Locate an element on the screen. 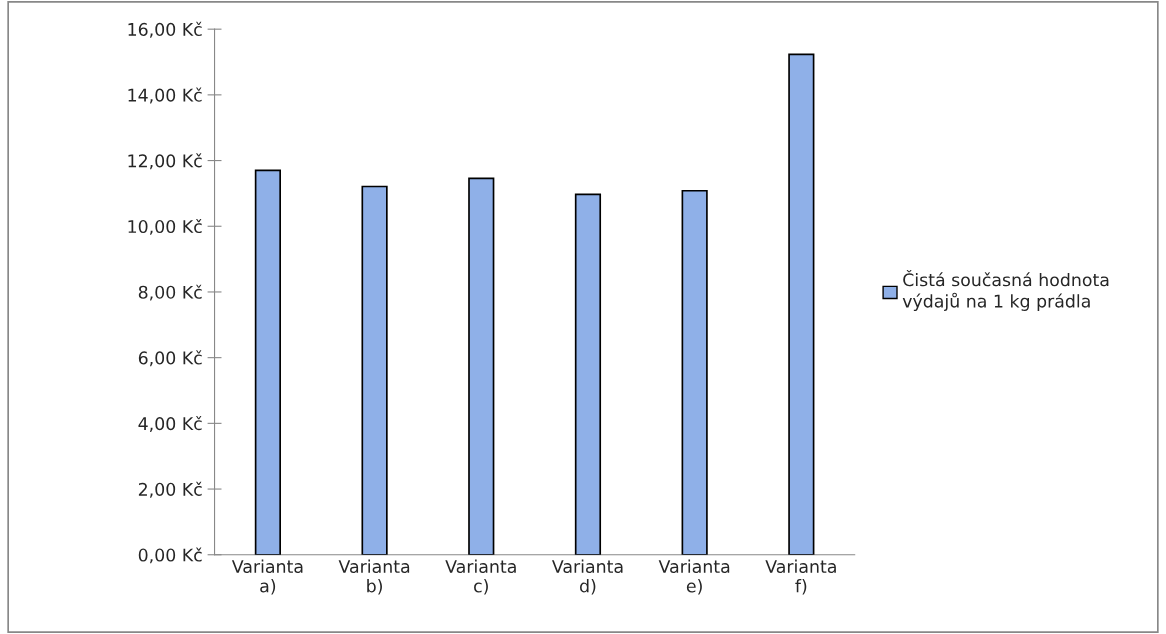  x-tick-label: Varianta d) is located at coordinates (587, 577).